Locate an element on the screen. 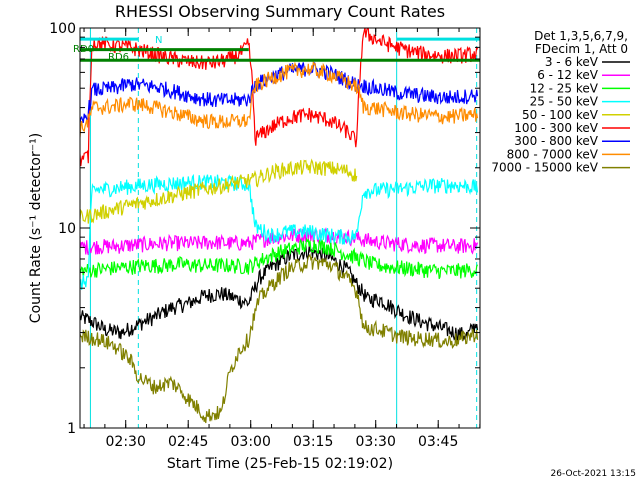 Image resolution: width=640 pixels, height=480 pixels. x-tick-label-3: 03:15 is located at coordinates (313, 442).